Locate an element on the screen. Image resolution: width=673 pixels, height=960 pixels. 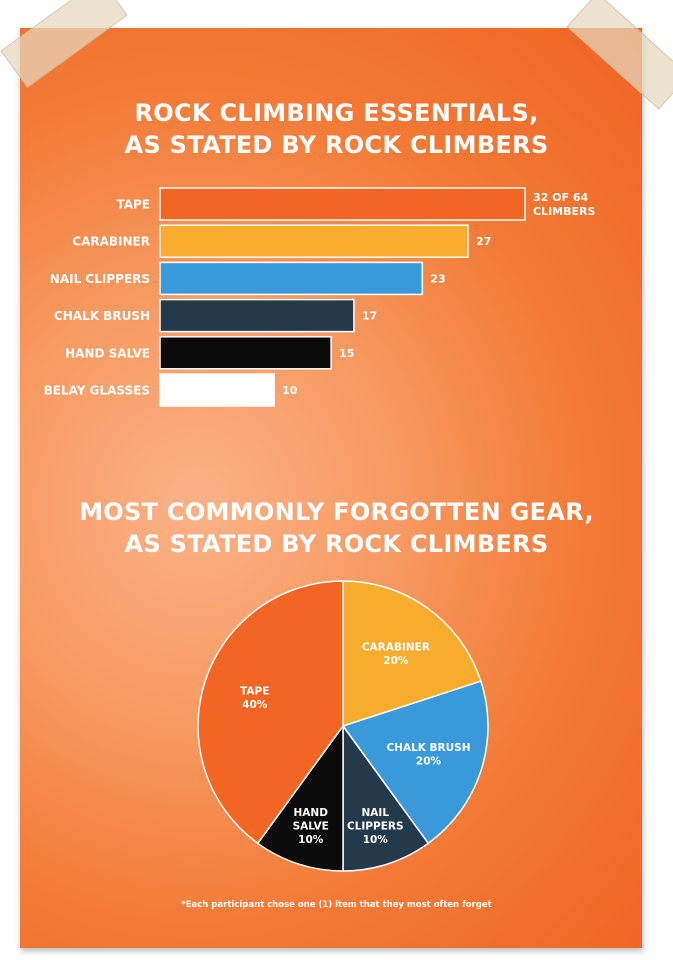
bar-nail-clippers is located at coordinates (291, 278).